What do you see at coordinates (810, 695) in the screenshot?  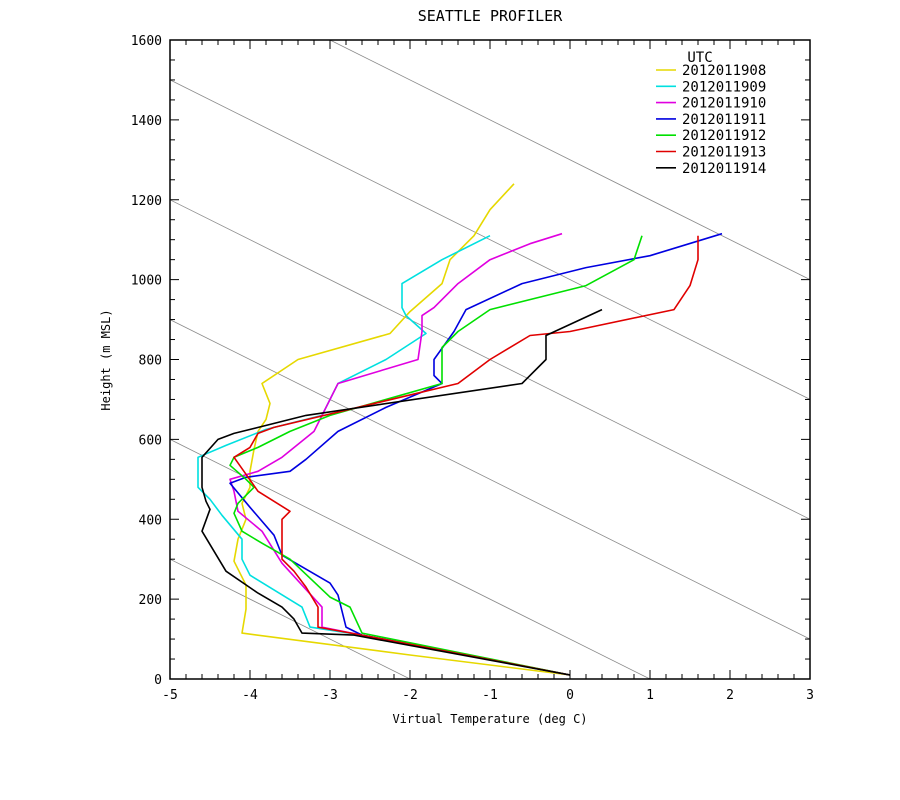 I see `x-tick-label: 3` at bounding box center [810, 695].